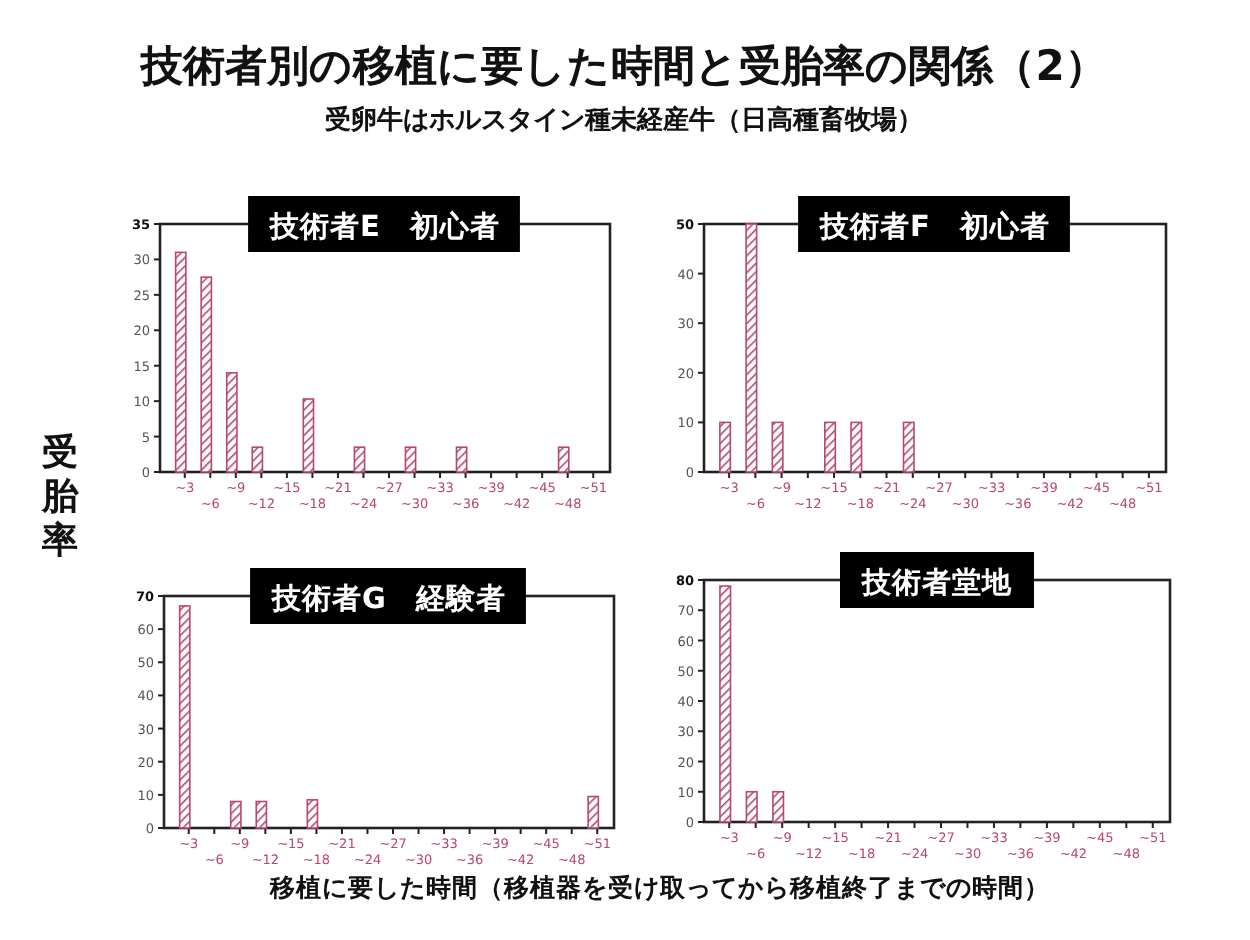 The height and width of the screenshot is (940, 1250). I want to click on chart-title: 技術者堂地, so click(937, 583).